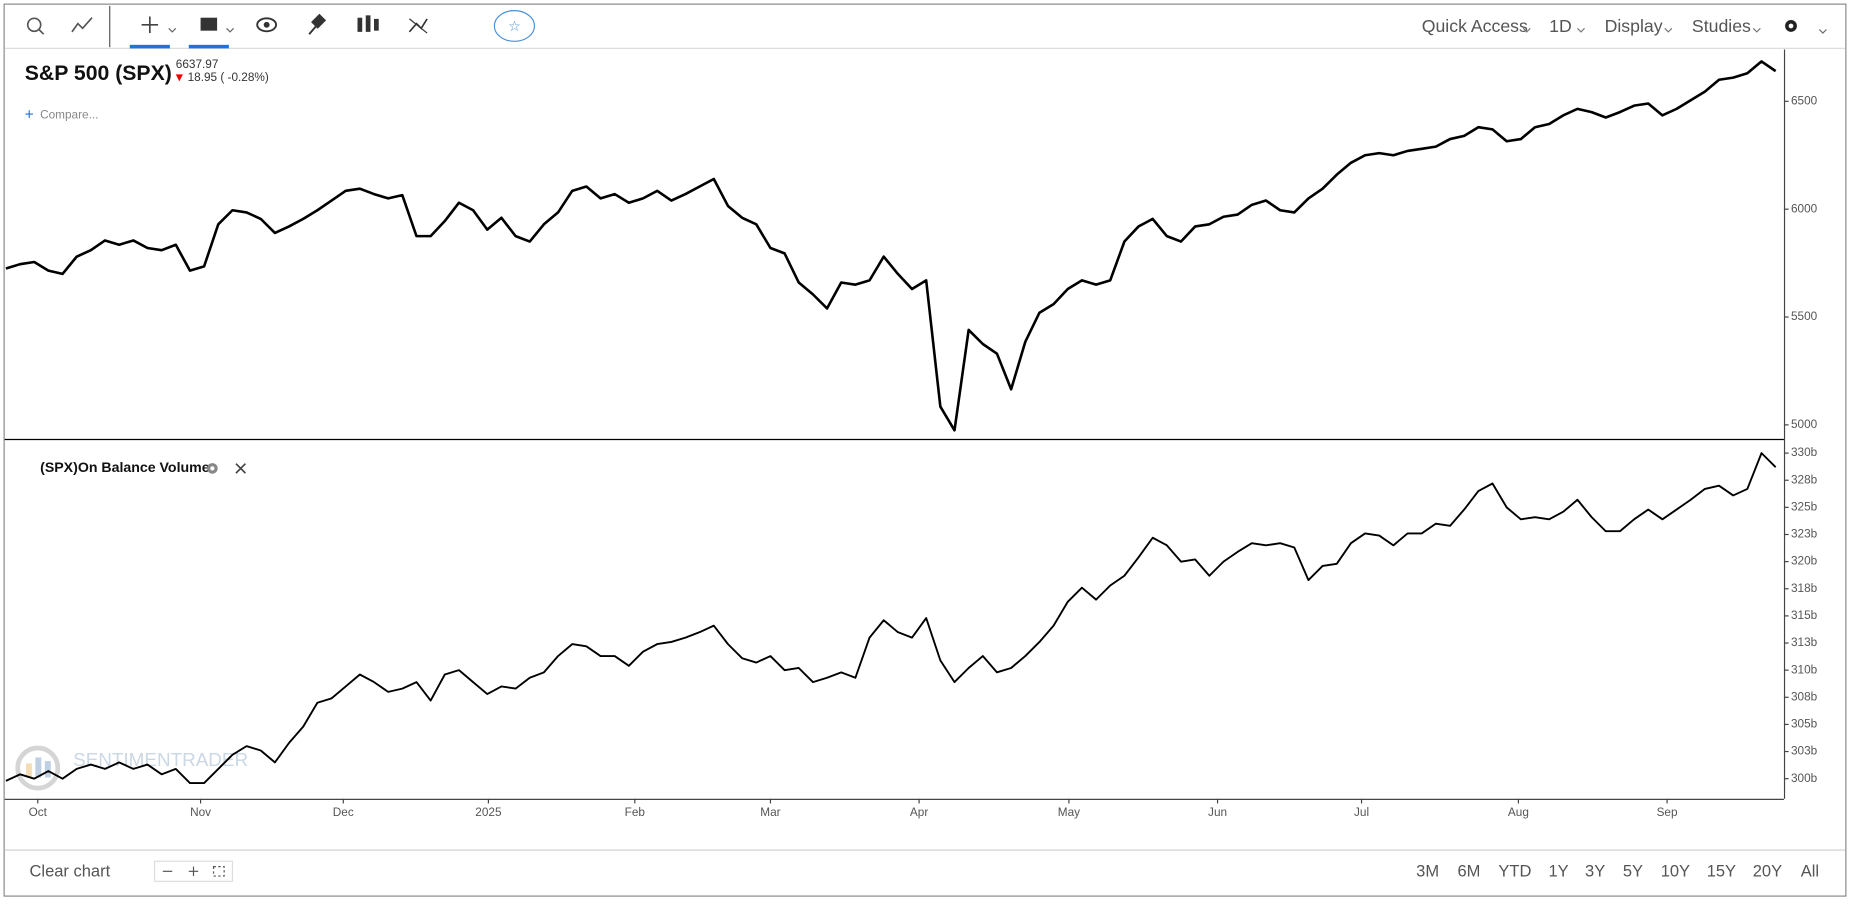 This screenshot has width=1850, height=907. Describe the element at coordinates (1804, 561) in the screenshot. I see `y-tick-label: 320b` at that location.